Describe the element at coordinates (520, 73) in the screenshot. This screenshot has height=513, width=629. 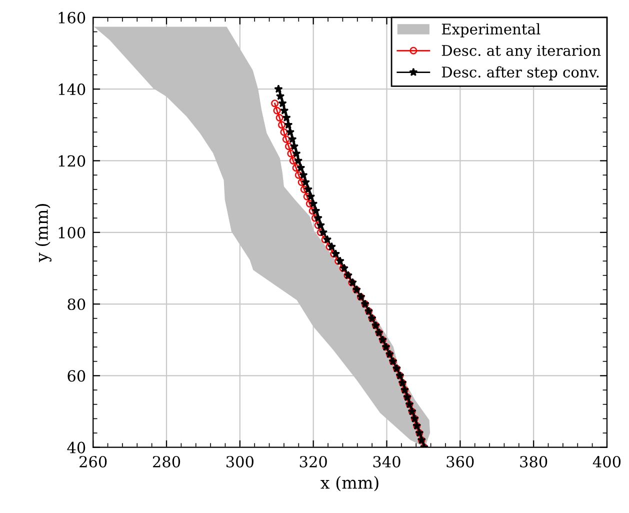
I see `legend-label: Desc. after step conv.` at that location.